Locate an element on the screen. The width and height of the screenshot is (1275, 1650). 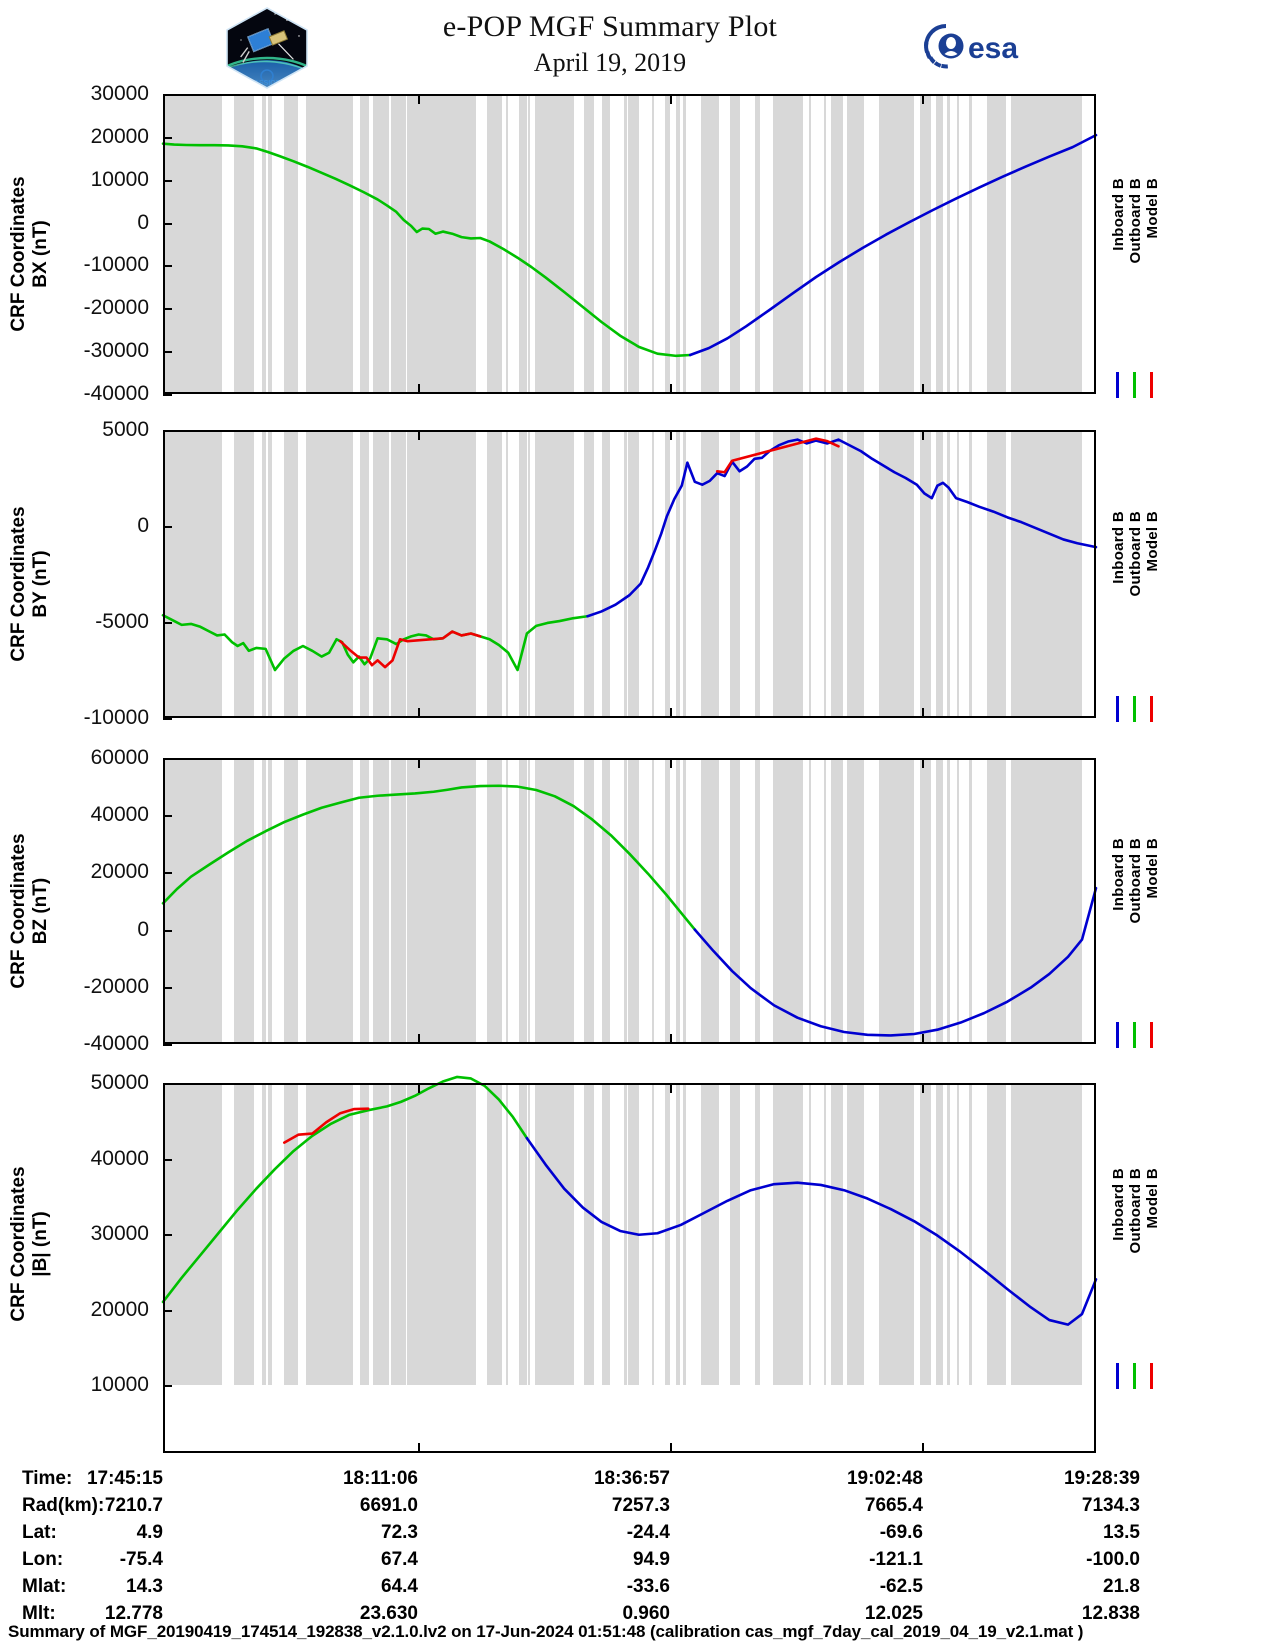
trace-canvas-bz is located at coordinates (629, 910).